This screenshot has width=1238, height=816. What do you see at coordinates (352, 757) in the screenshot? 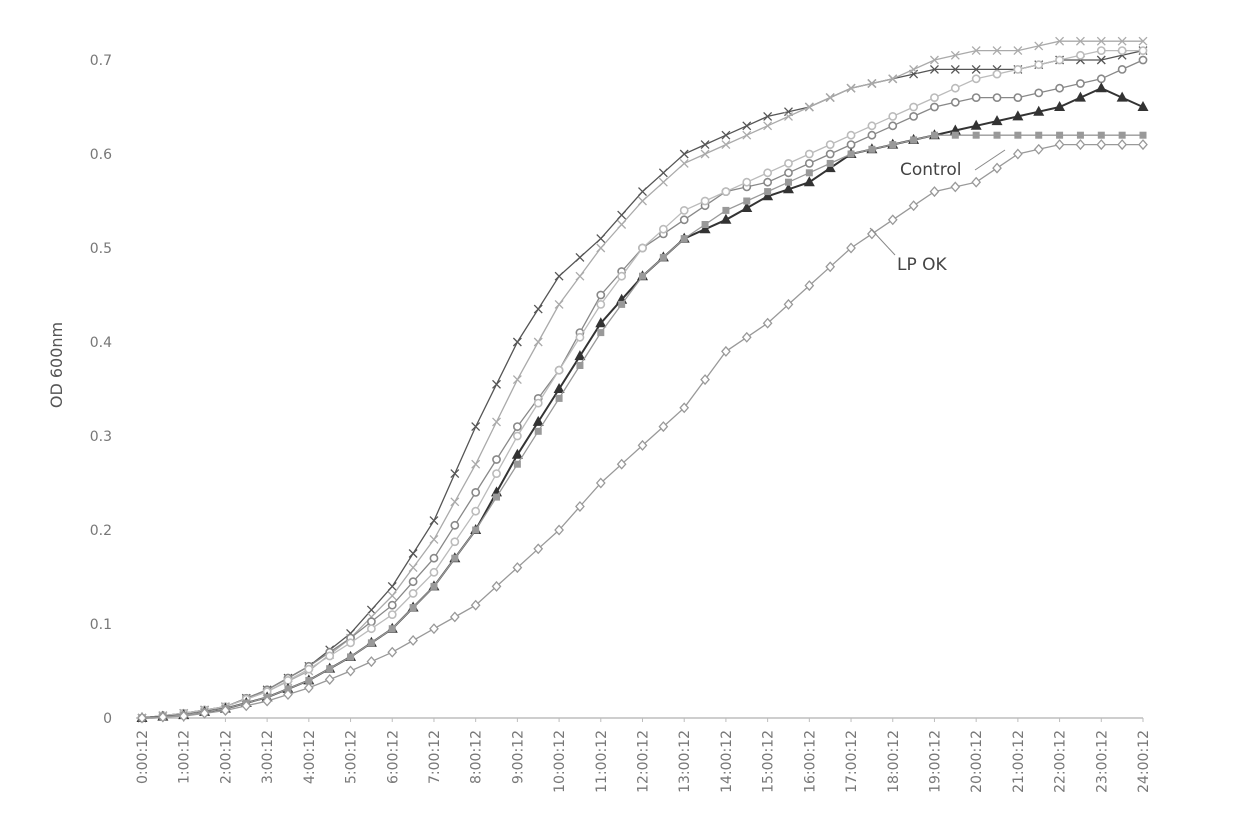
I see `x-tick-label: 5:00:12` at bounding box center [352, 757].